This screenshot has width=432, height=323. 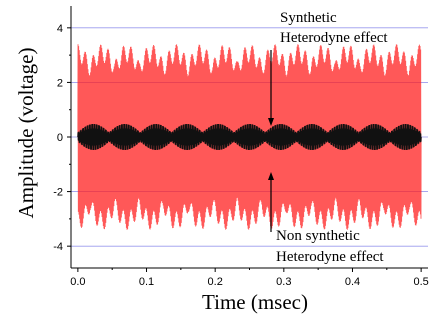 What do you see at coordinates (328, 68) in the screenshot?
I see `annotation-synthetic: Synthetic Heterodyne effect` at bounding box center [328, 68].